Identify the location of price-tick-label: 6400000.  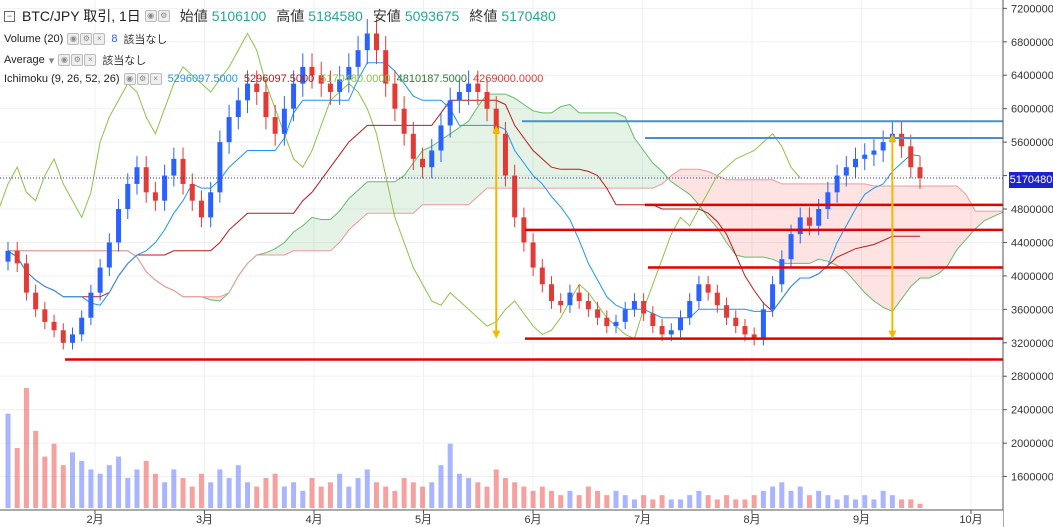
(1032, 76).